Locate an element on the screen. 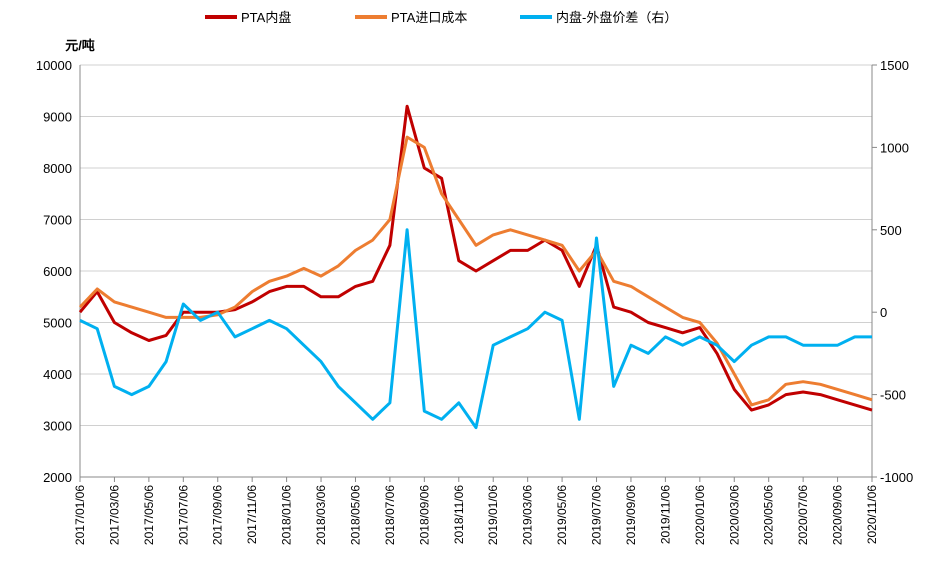 The height and width of the screenshot is (563, 939). x-tick-label: 2018/05/06 is located at coordinates (355, 515).